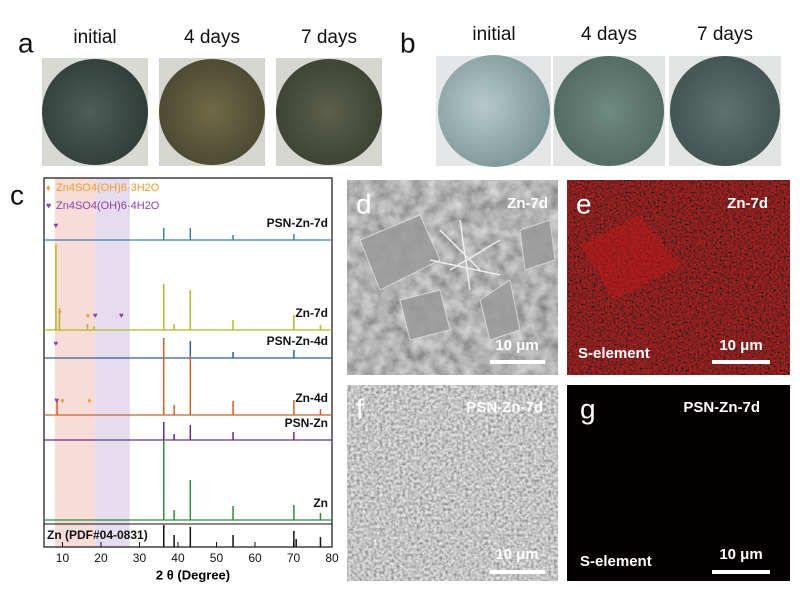 Image resolution: width=800 pixels, height=591 pixels. Describe the element at coordinates (584, 203) in the screenshot. I see `panel-label: e` at that location.